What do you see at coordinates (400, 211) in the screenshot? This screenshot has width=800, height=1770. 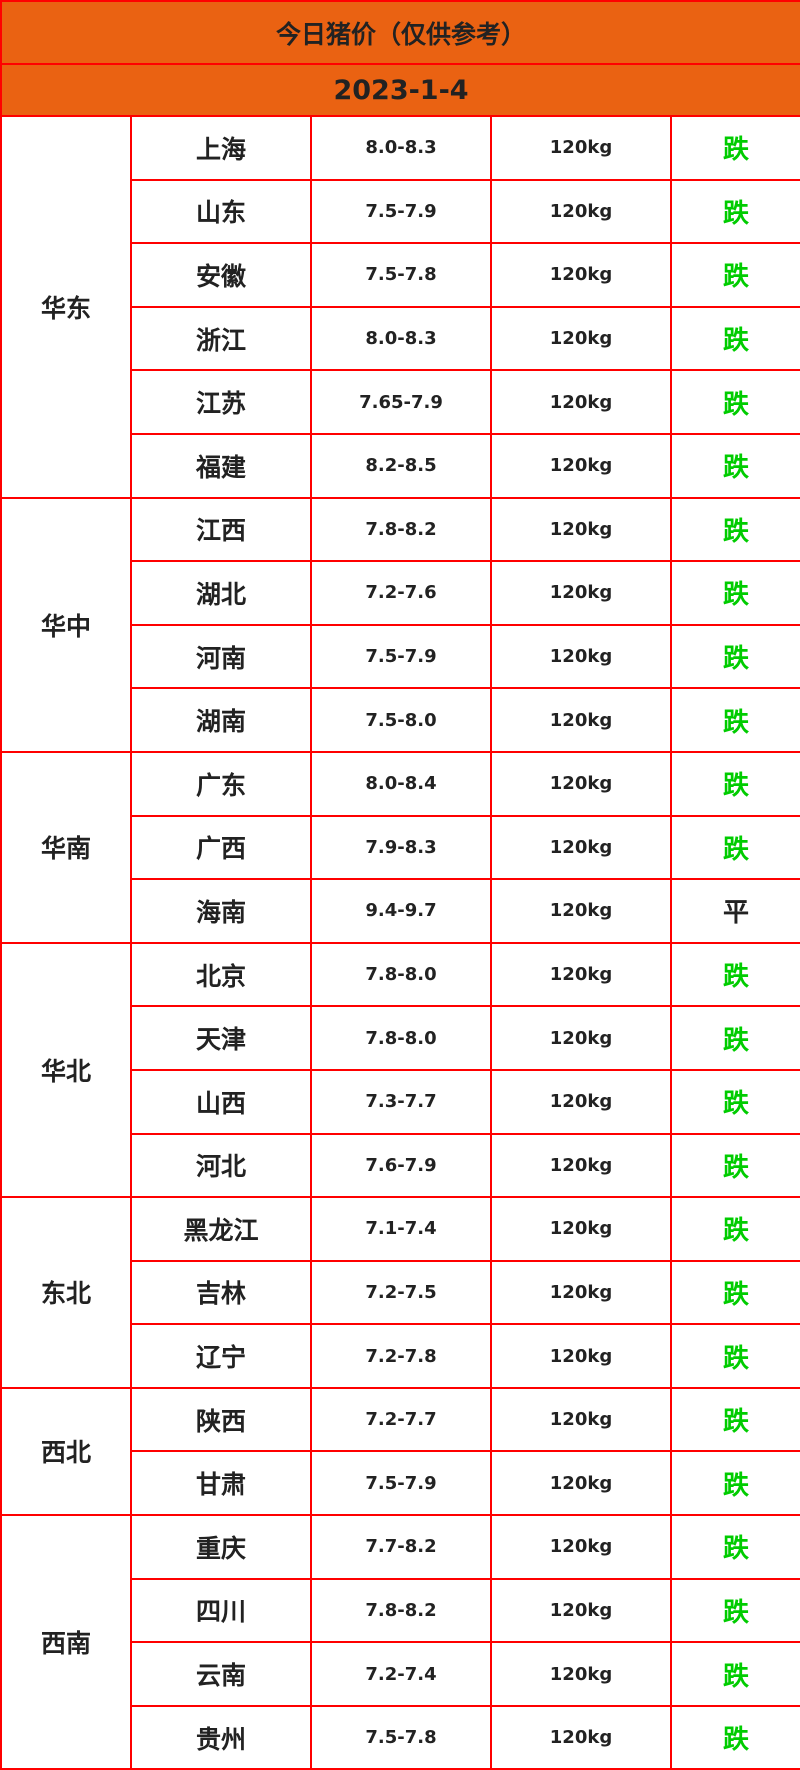 I see `table-row: 山东 7.5-7.9 120kg 跌` at bounding box center [400, 211].